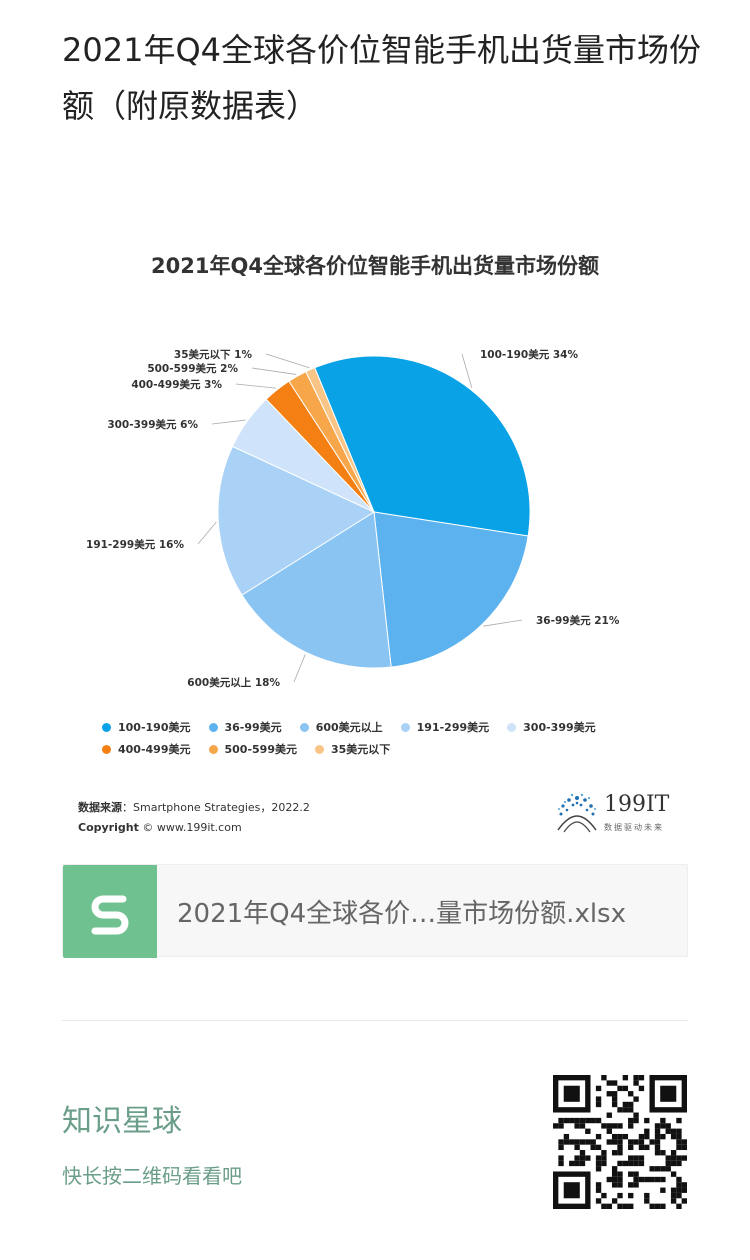  What do you see at coordinates (634, 827) in the screenshot?
I see `brand-slogan: 数据驱动未来` at bounding box center [634, 827].